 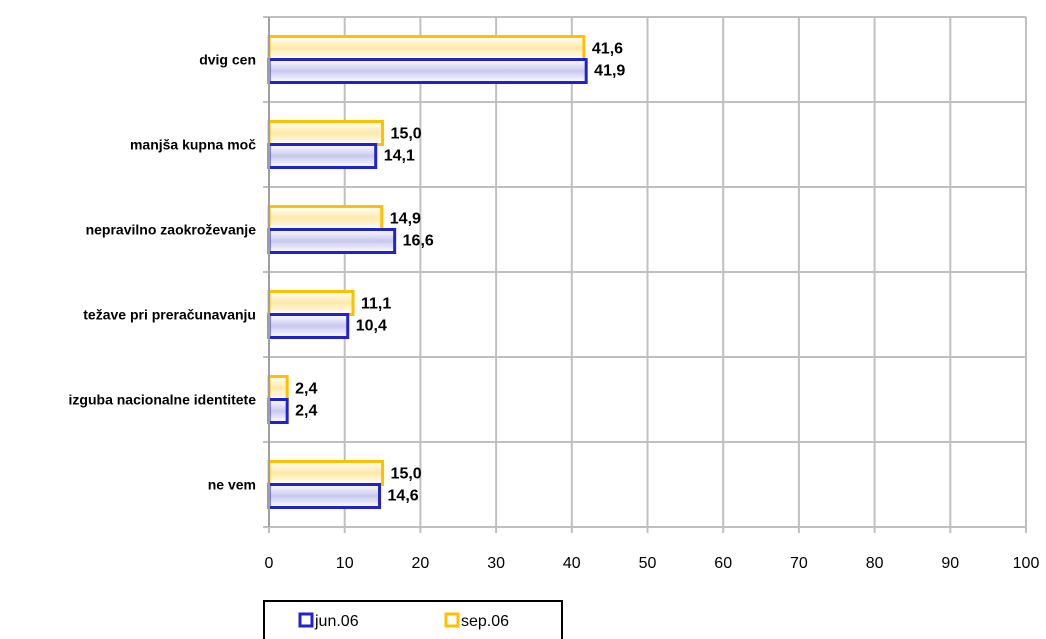 I want to click on x-tick-label: 10, so click(x=345, y=563).